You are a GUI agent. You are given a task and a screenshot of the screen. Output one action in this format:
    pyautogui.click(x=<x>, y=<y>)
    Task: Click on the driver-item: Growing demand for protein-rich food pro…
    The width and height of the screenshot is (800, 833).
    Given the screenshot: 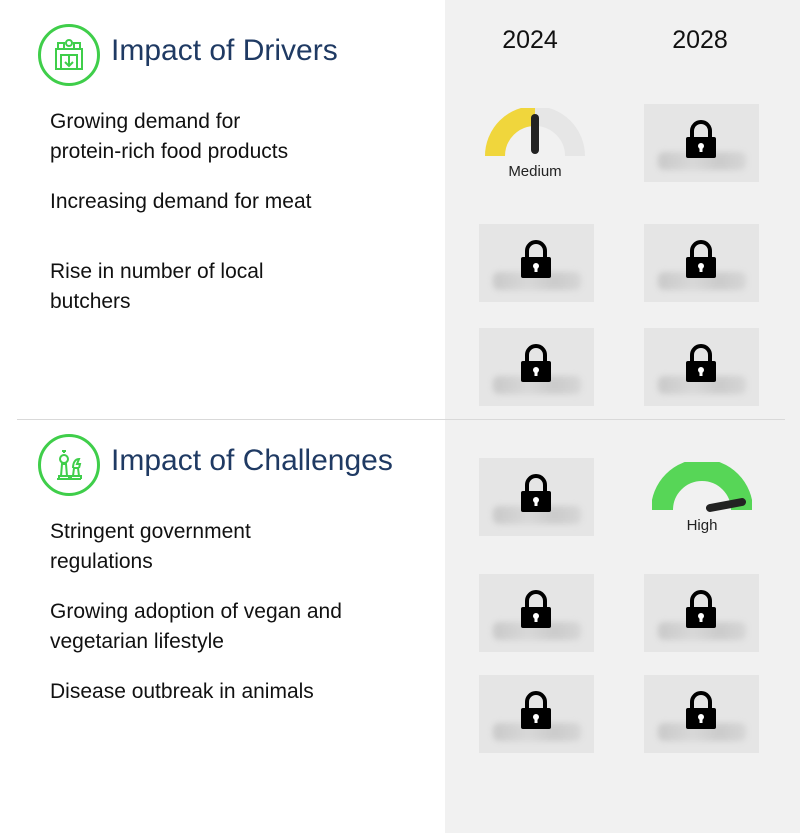 What is the action you would take?
    pyautogui.click(x=169, y=136)
    